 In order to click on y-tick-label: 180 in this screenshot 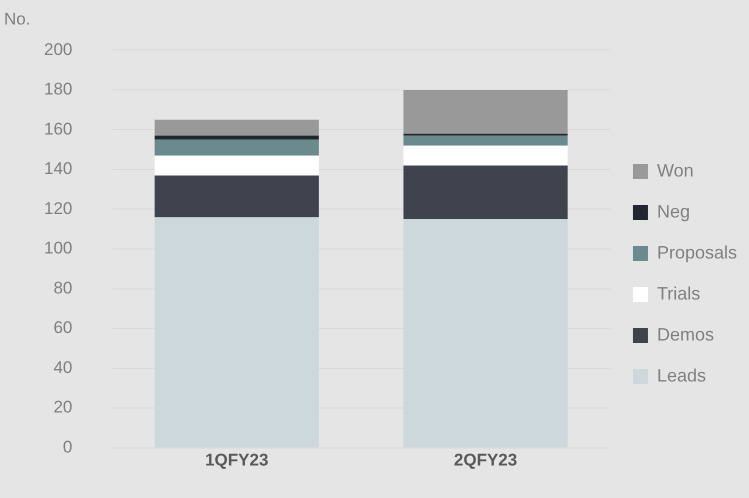, I will do `click(58, 89)`.